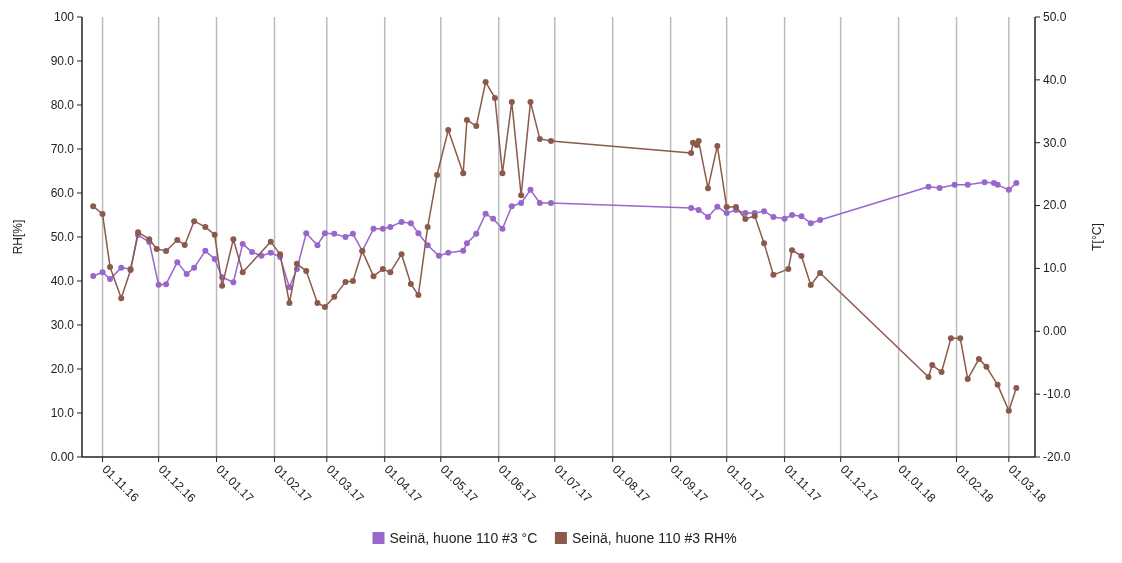 Image resolution: width=1122 pixels, height=563 pixels. What do you see at coordinates (64, 16) in the screenshot?
I see `y-tick-label: 100` at bounding box center [64, 16].